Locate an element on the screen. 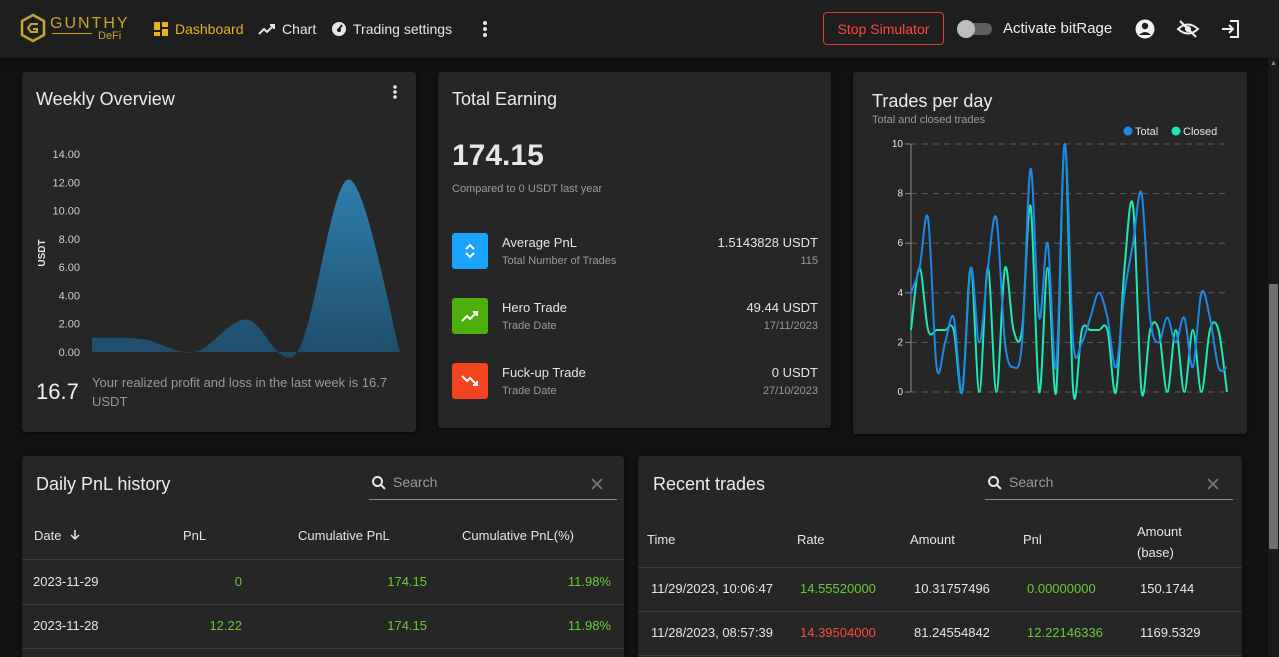 The image size is (1279, 657). cell-rate: 14.55520000 is located at coordinates (838, 588).